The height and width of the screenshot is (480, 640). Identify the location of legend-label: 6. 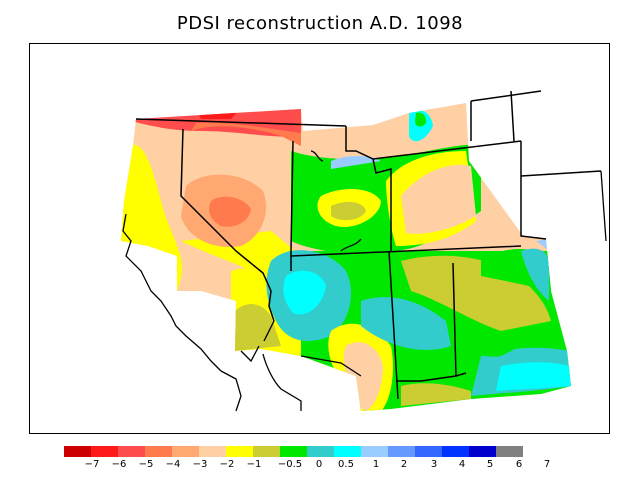
(519, 464).